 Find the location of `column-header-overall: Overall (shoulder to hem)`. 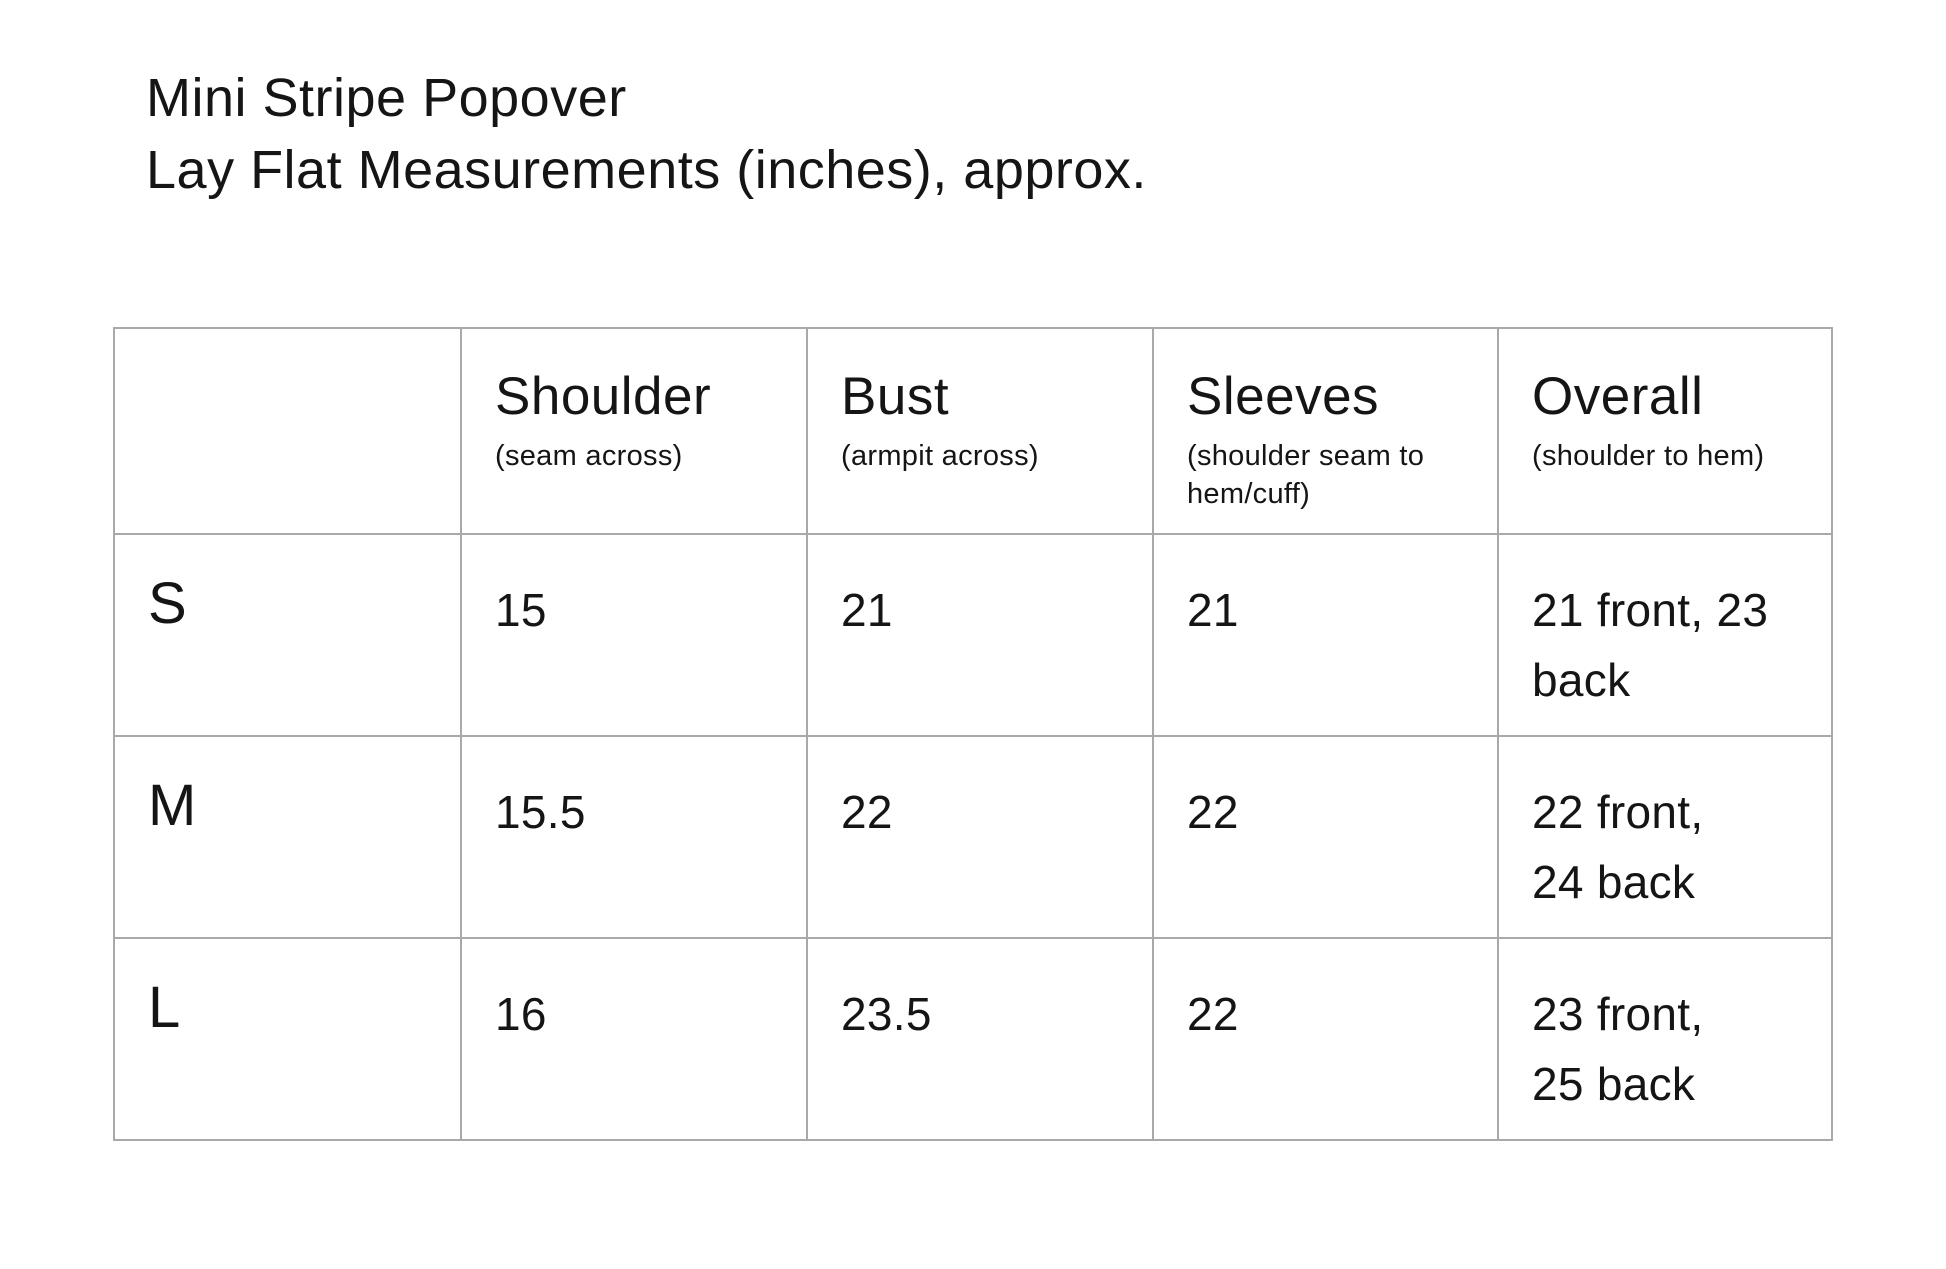

column-header-overall: Overall (shoulder to hem) is located at coordinates (1665, 431).